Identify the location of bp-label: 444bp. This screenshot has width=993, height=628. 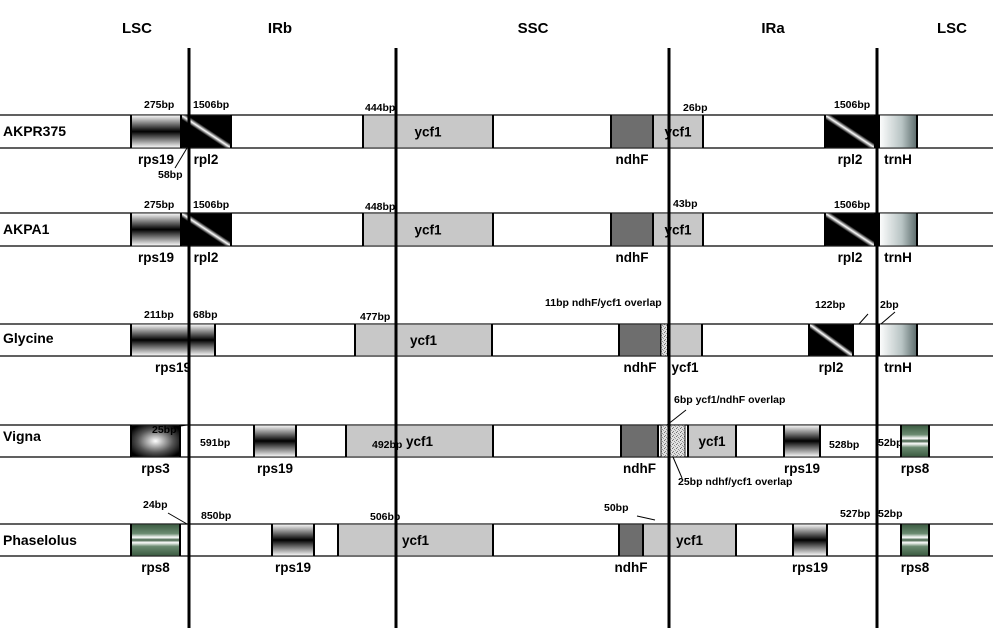
(380, 108).